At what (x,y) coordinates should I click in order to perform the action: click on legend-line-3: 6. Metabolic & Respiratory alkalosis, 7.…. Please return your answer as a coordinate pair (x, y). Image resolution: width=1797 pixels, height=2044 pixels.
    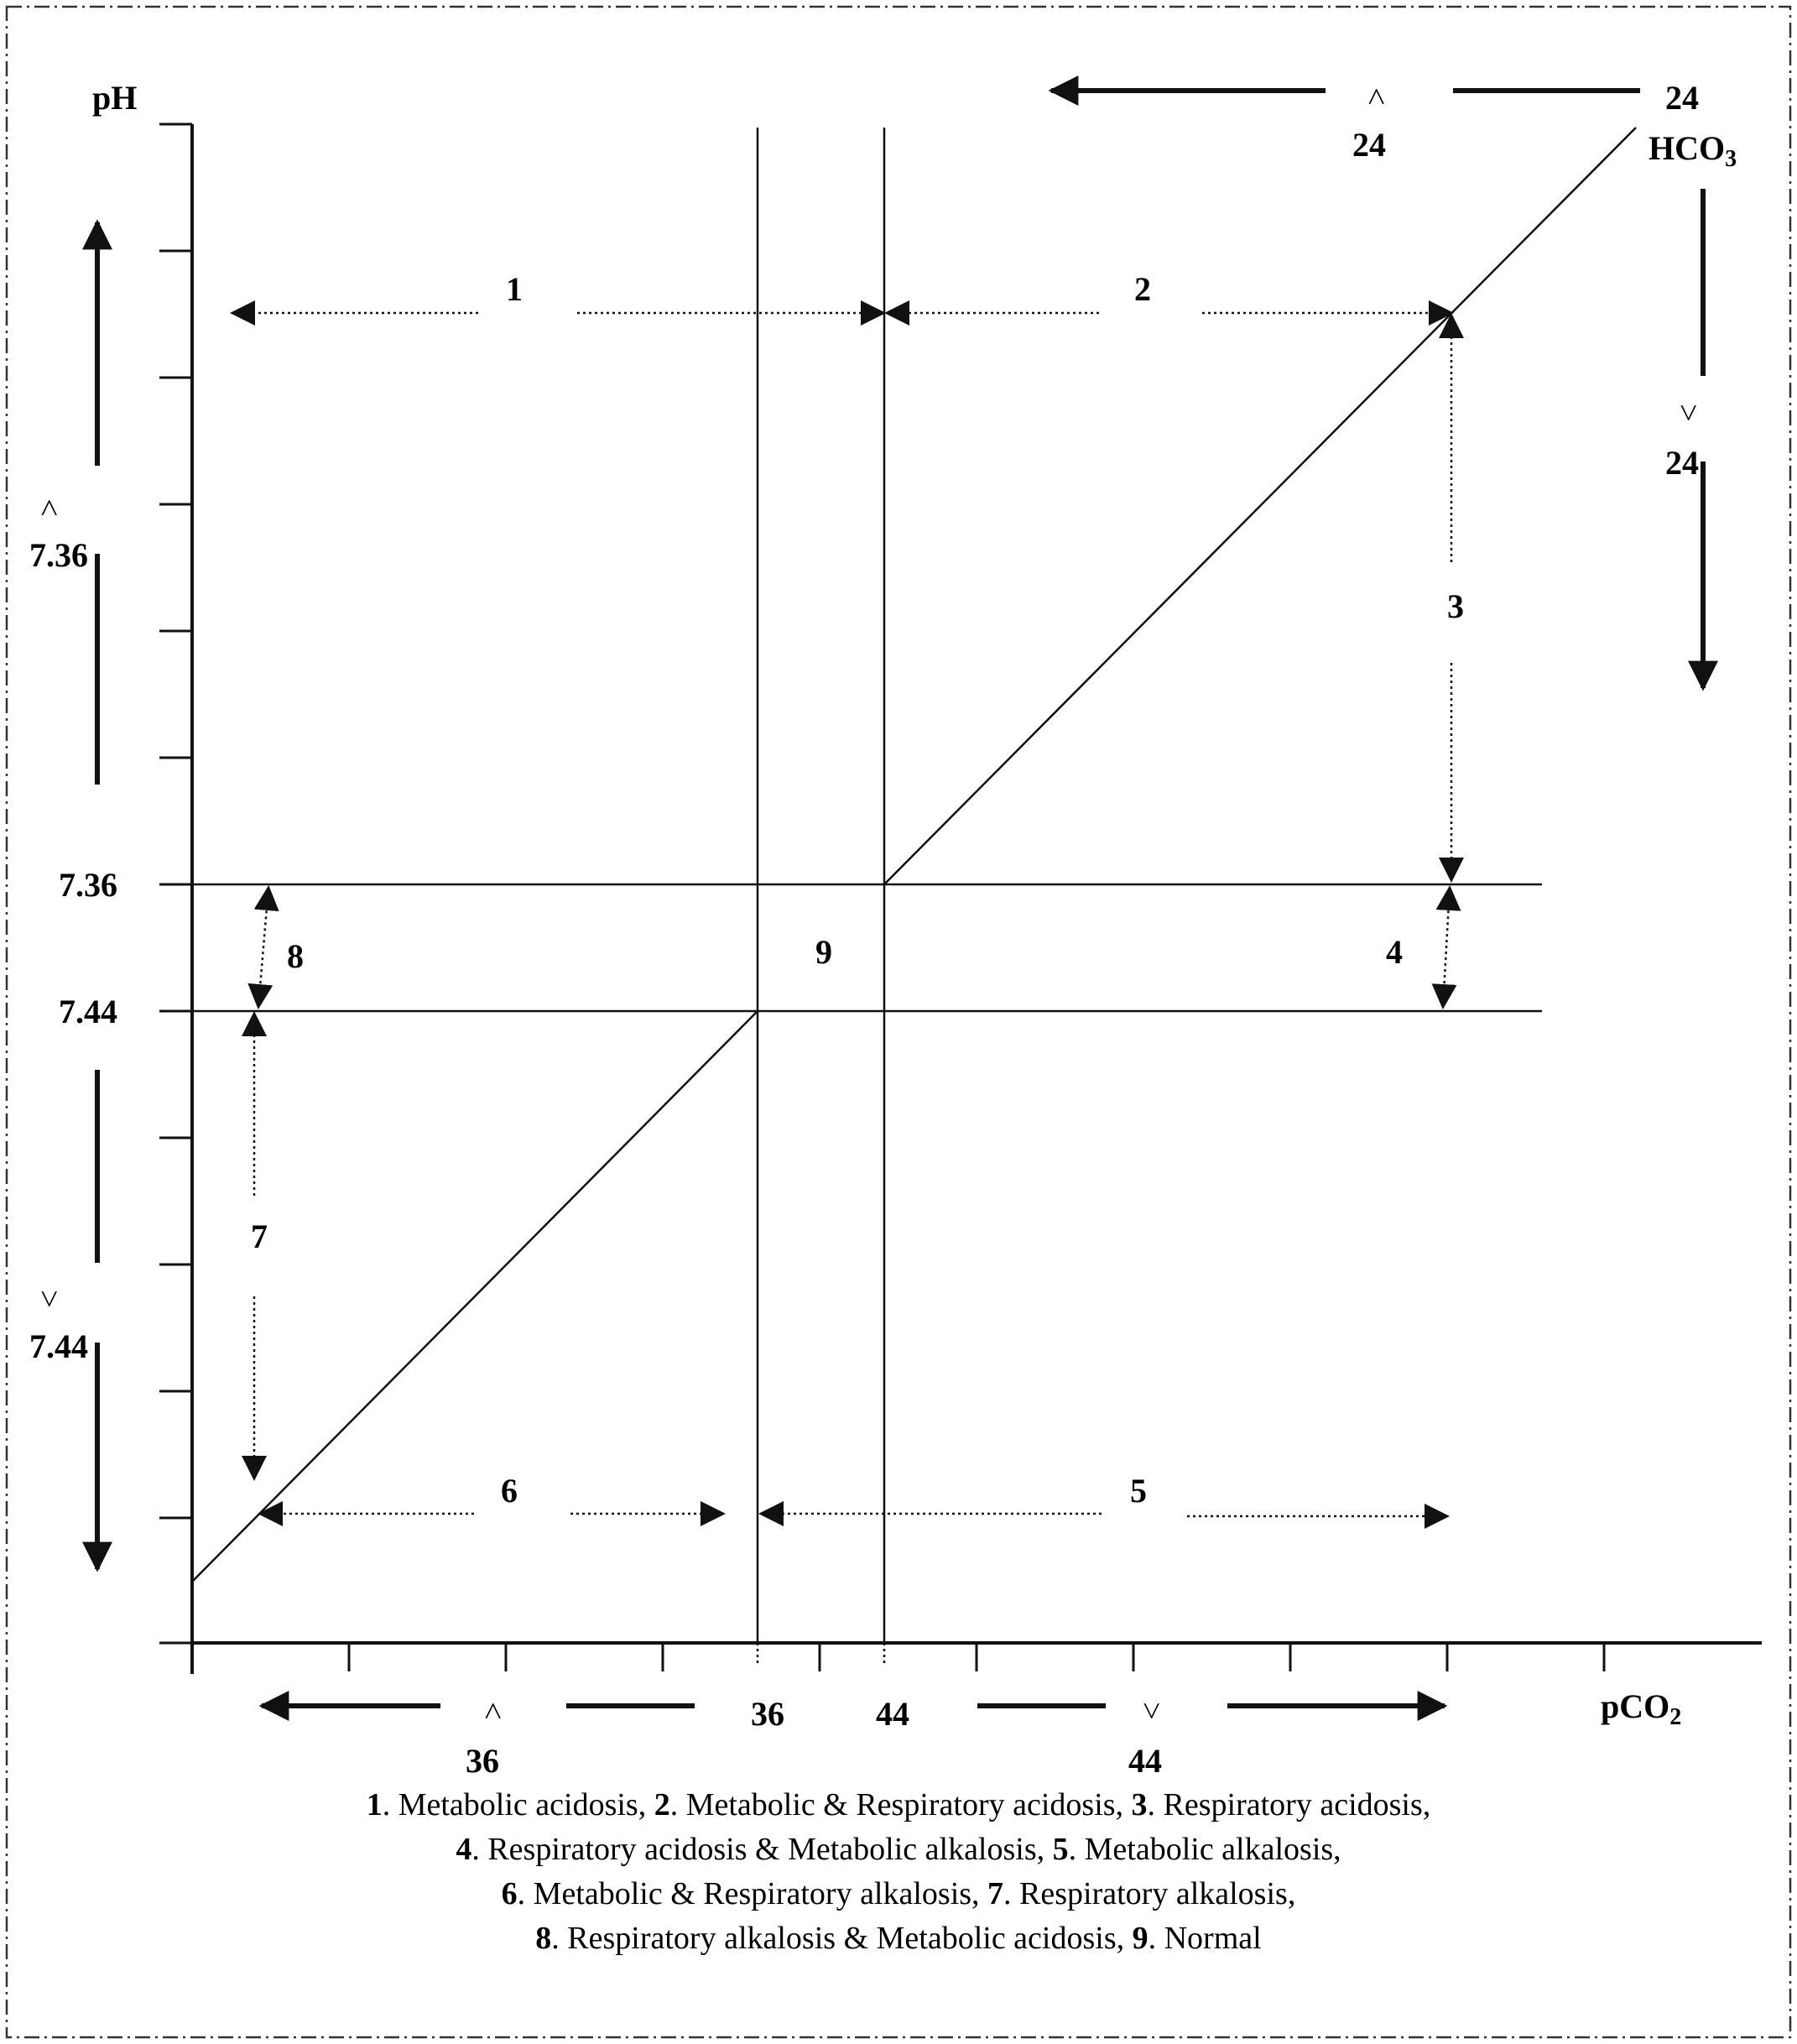
    Looking at the image, I should click on (899, 1894).